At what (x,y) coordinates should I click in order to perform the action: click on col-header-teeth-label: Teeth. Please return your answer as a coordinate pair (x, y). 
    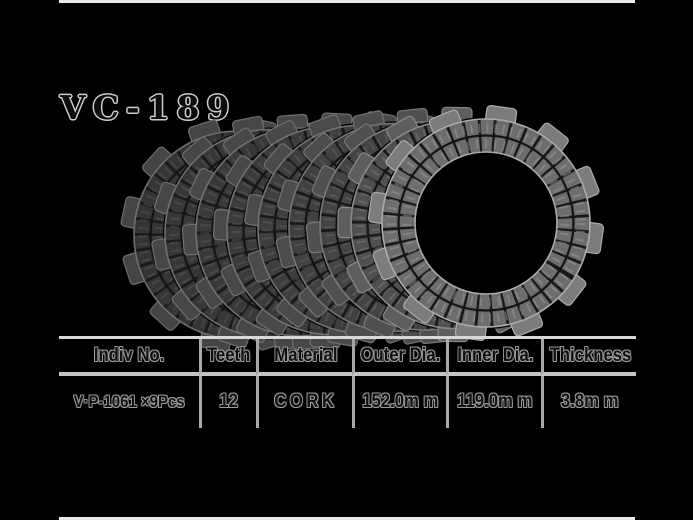
    Looking at the image, I should click on (229, 355).